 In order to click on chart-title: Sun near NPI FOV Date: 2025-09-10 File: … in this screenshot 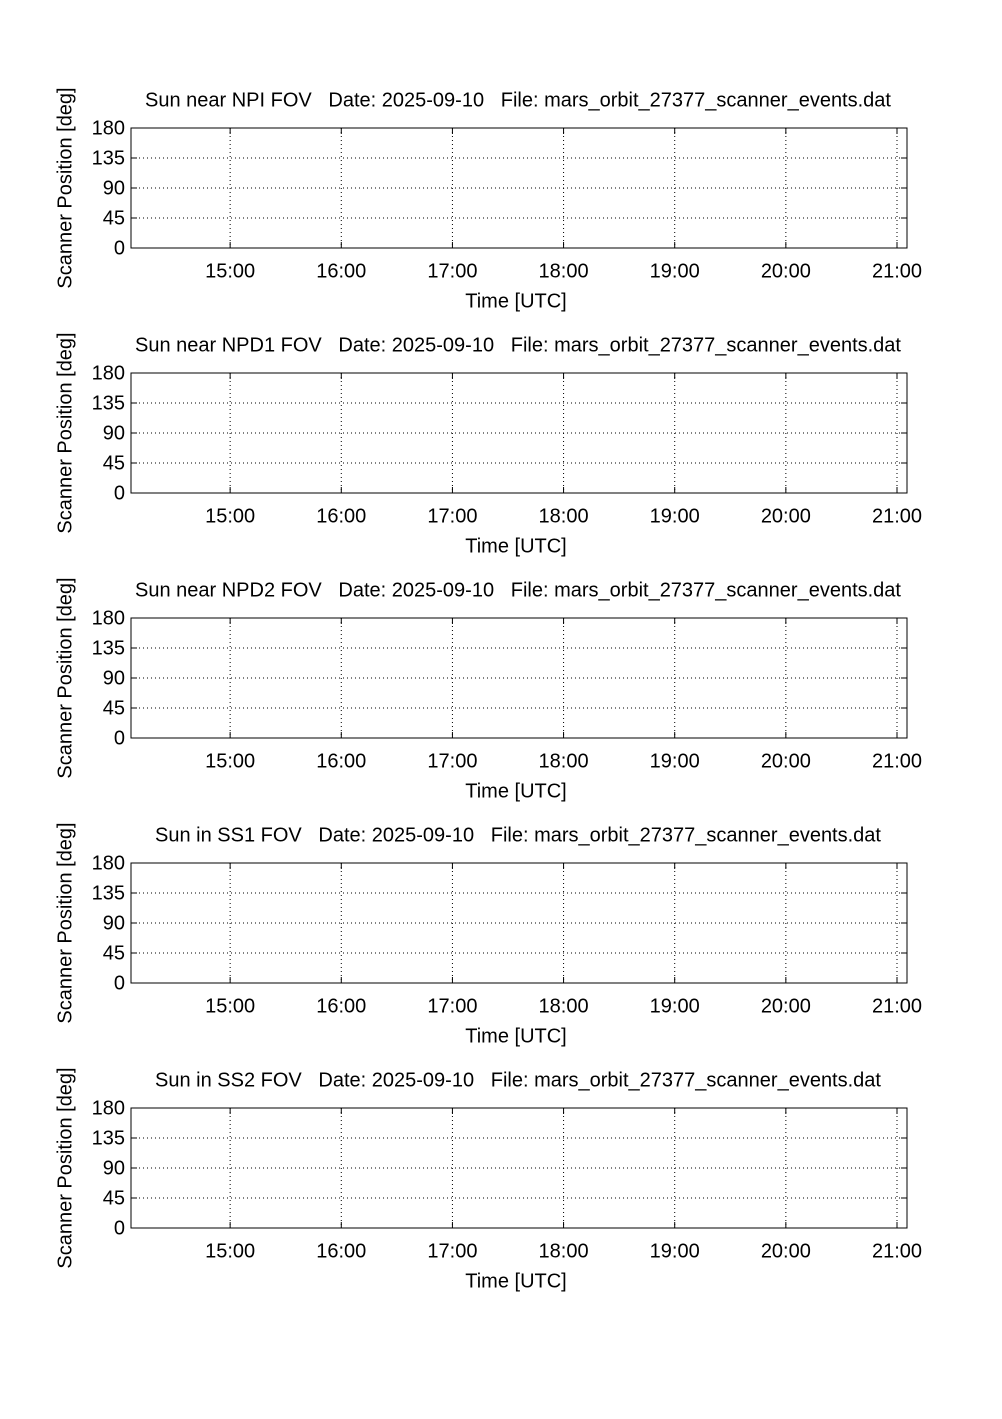, I will do `click(518, 100)`.